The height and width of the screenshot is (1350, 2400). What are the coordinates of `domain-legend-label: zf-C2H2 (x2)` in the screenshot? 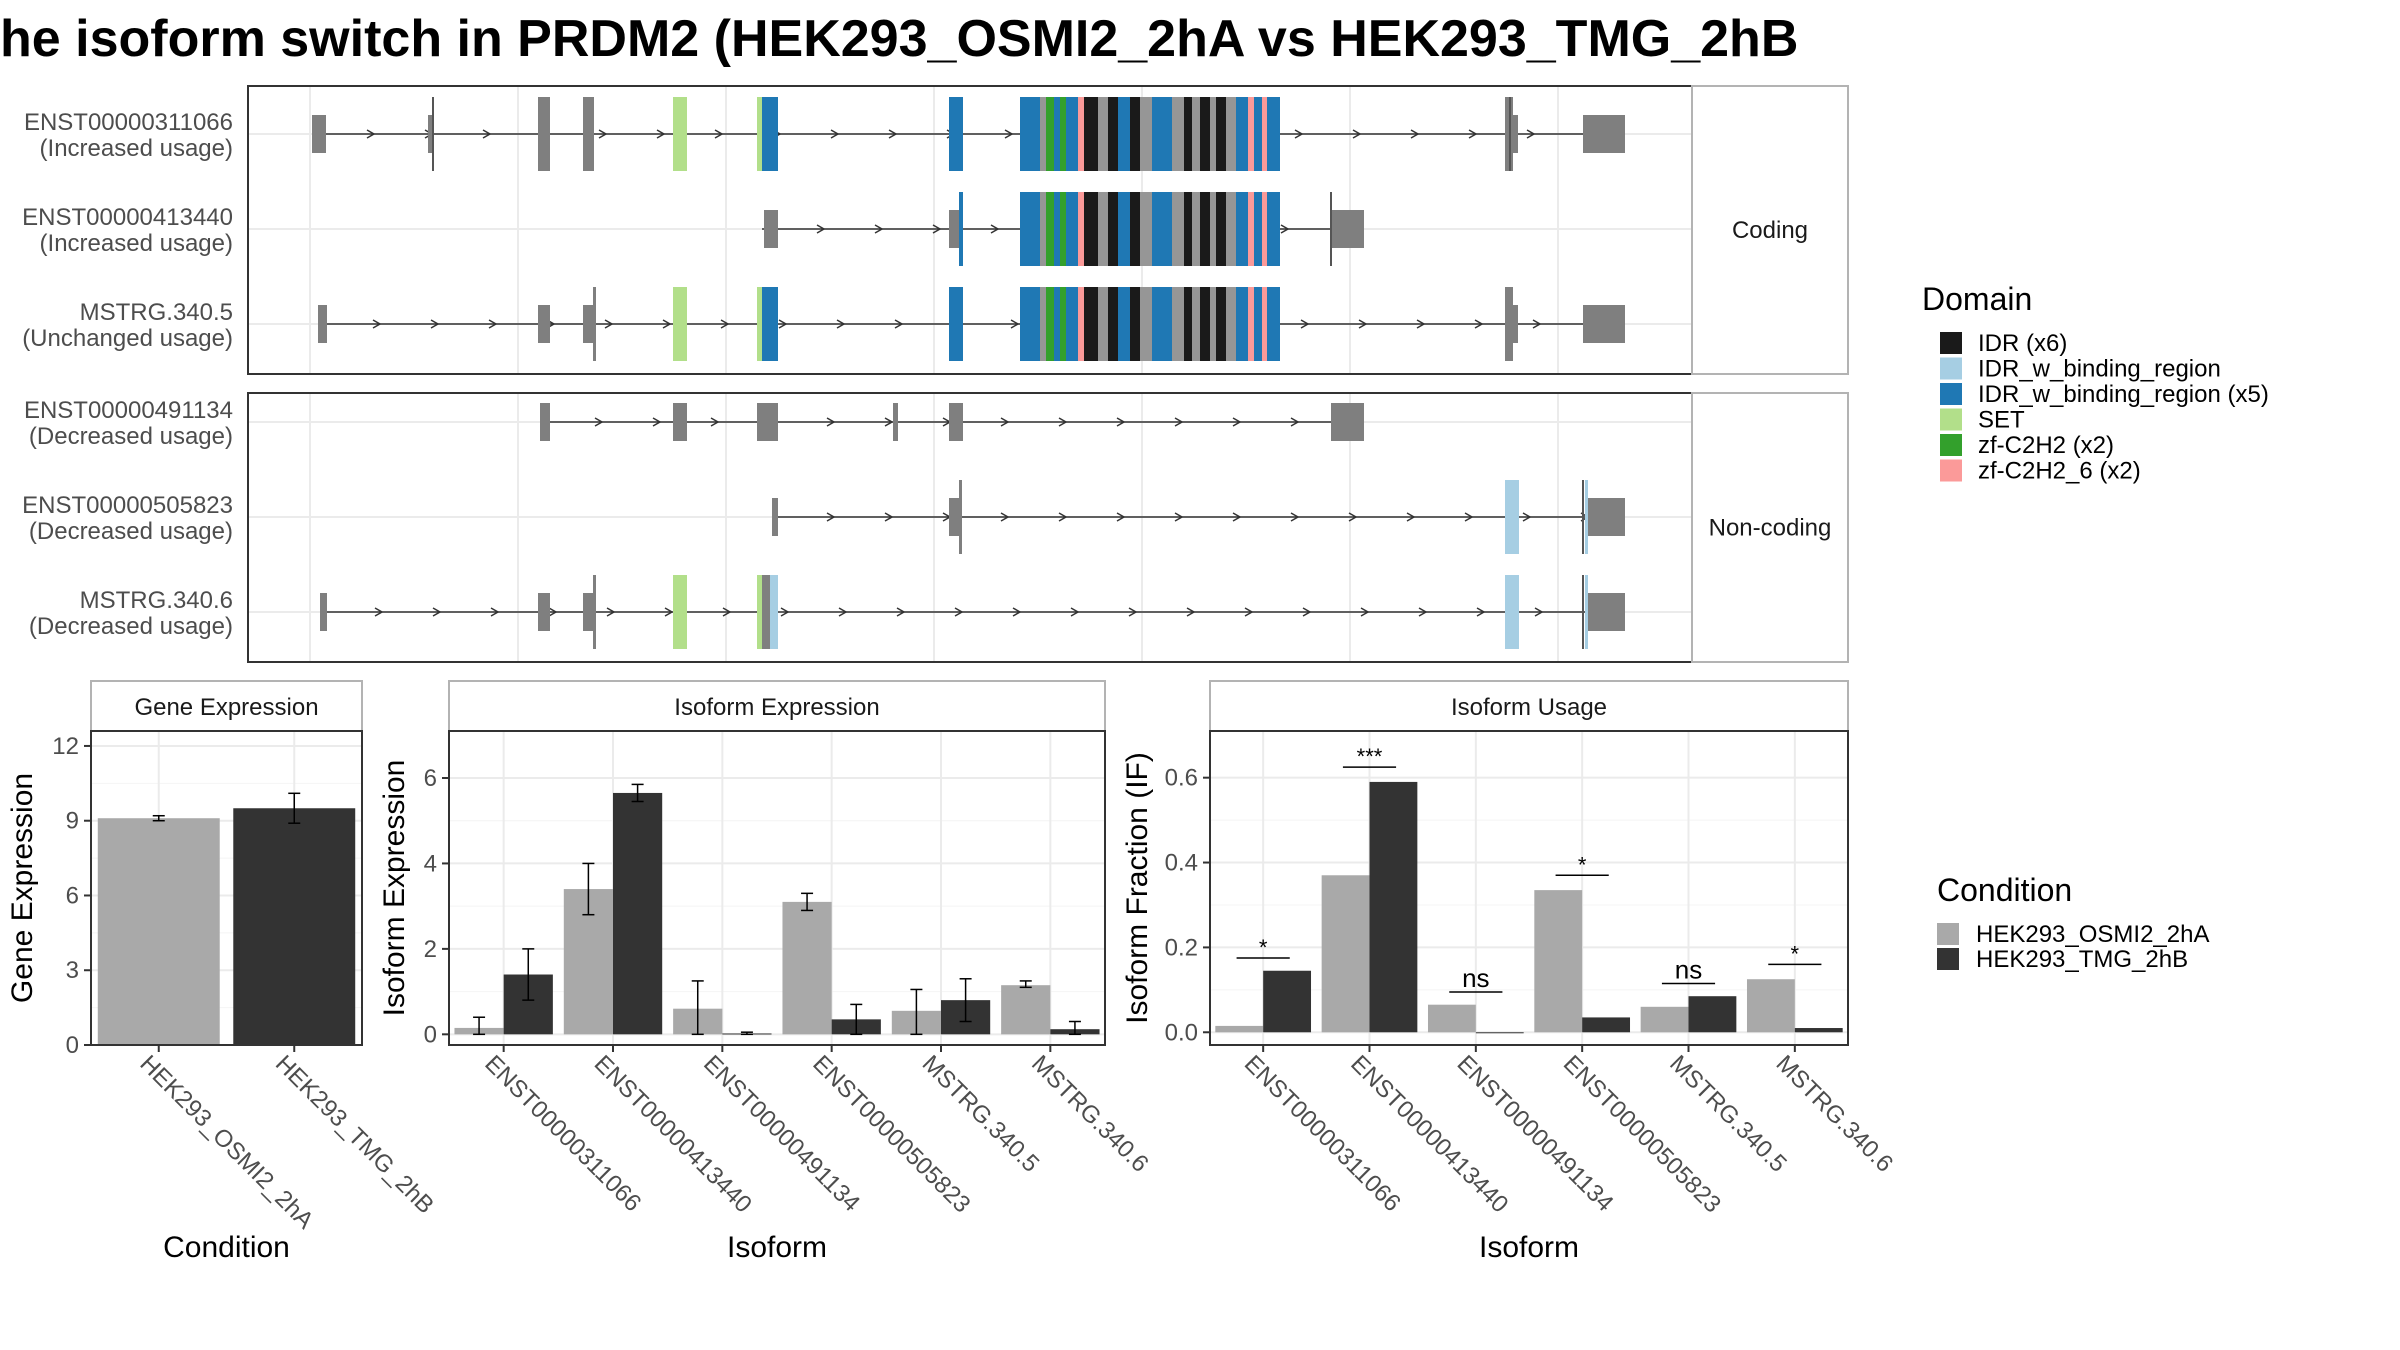 It's located at (2046, 445).